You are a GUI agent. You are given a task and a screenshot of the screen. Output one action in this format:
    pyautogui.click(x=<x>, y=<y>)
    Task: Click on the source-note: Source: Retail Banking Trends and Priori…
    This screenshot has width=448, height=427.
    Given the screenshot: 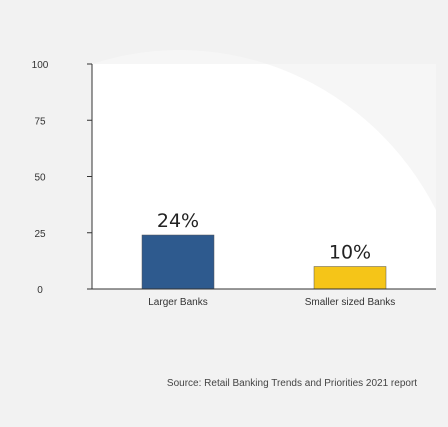 What is the action you would take?
    pyautogui.click(x=292, y=383)
    